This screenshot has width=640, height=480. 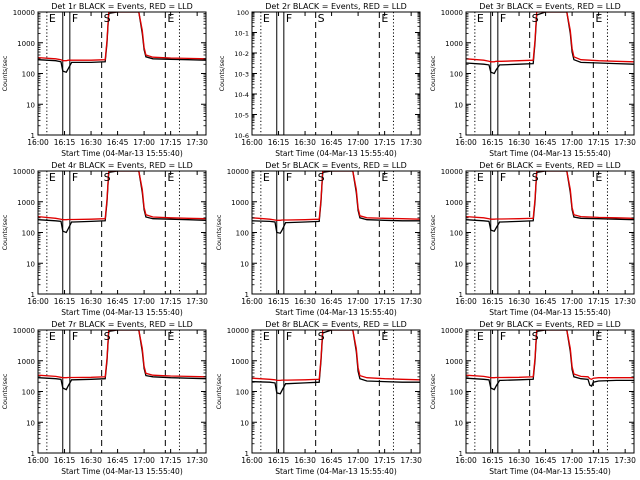 I want to click on panel-title: Det 8r BLACK = Events, RED = LLD, so click(x=336, y=324).